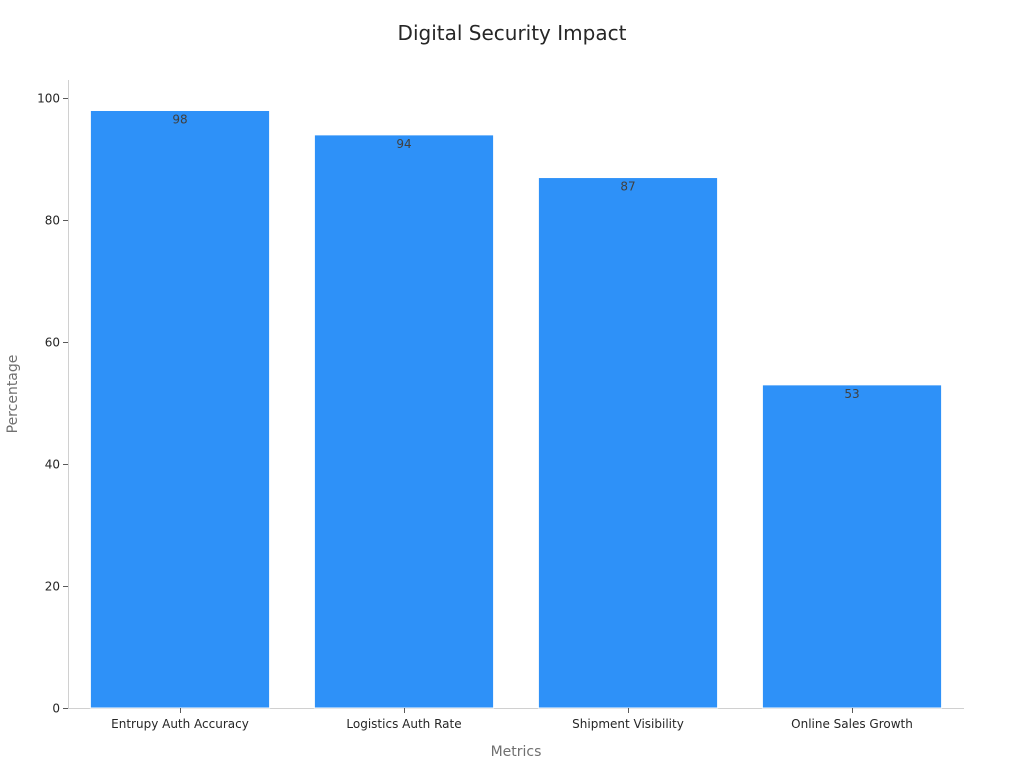 This screenshot has height=768, width=1024. I want to click on y-tick-label: 20, so click(52, 587).